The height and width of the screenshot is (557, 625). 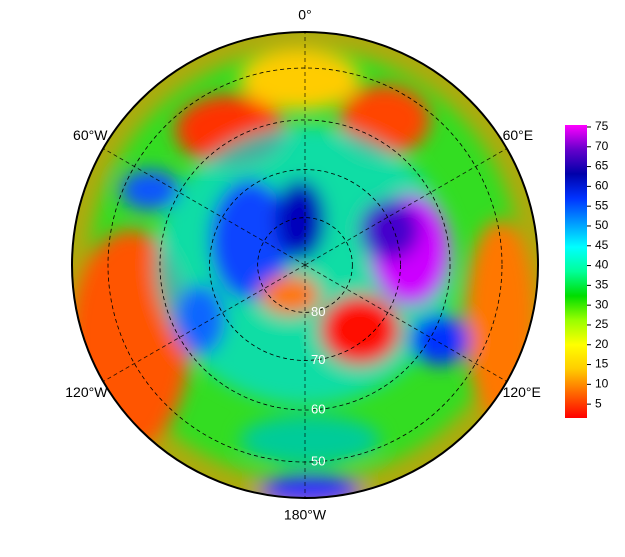 What do you see at coordinates (602, 186) in the screenshot?
I see `colorbar-tick-label: 60` at bounding box center [602, 186].